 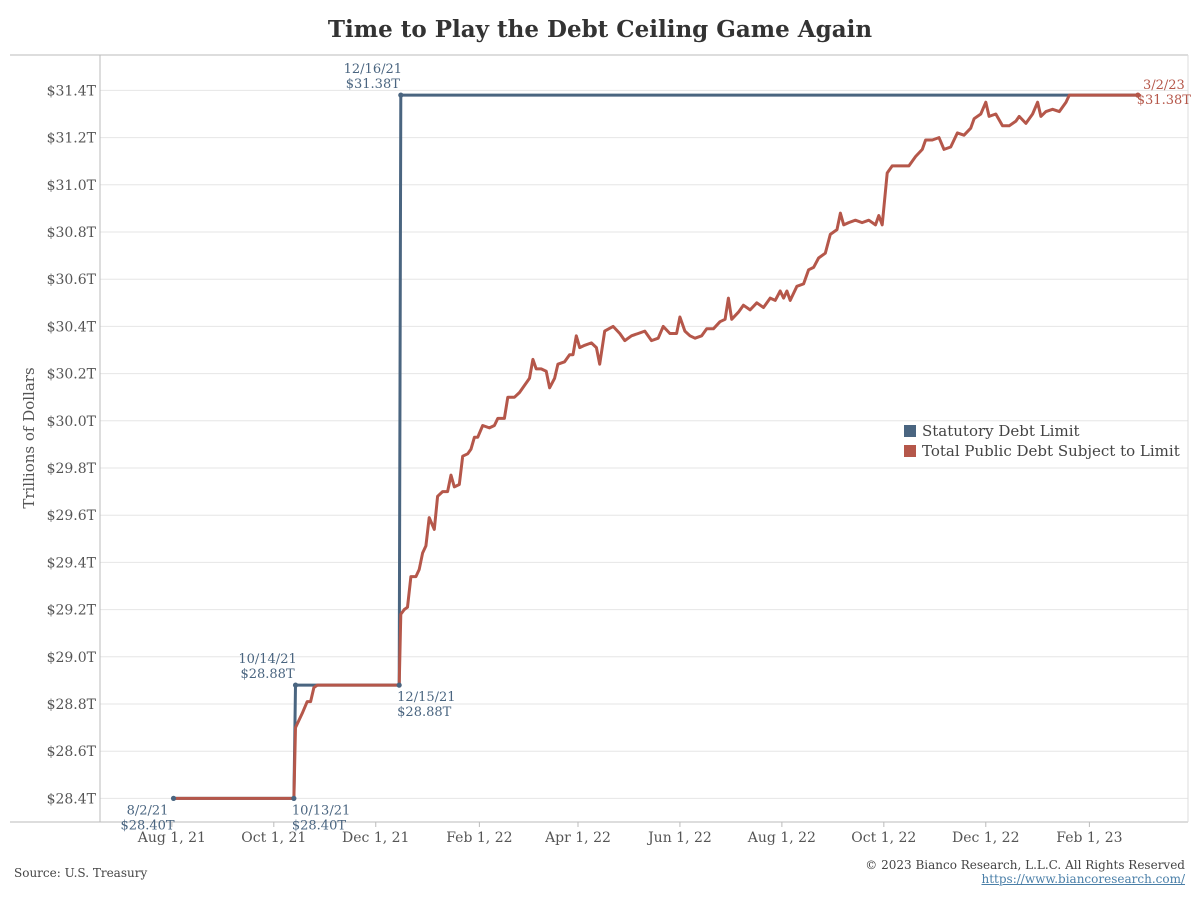 I want to click on legend-item-statutory-debt-limit: Statutory Debt Limit, so click(x=1042, y=431).